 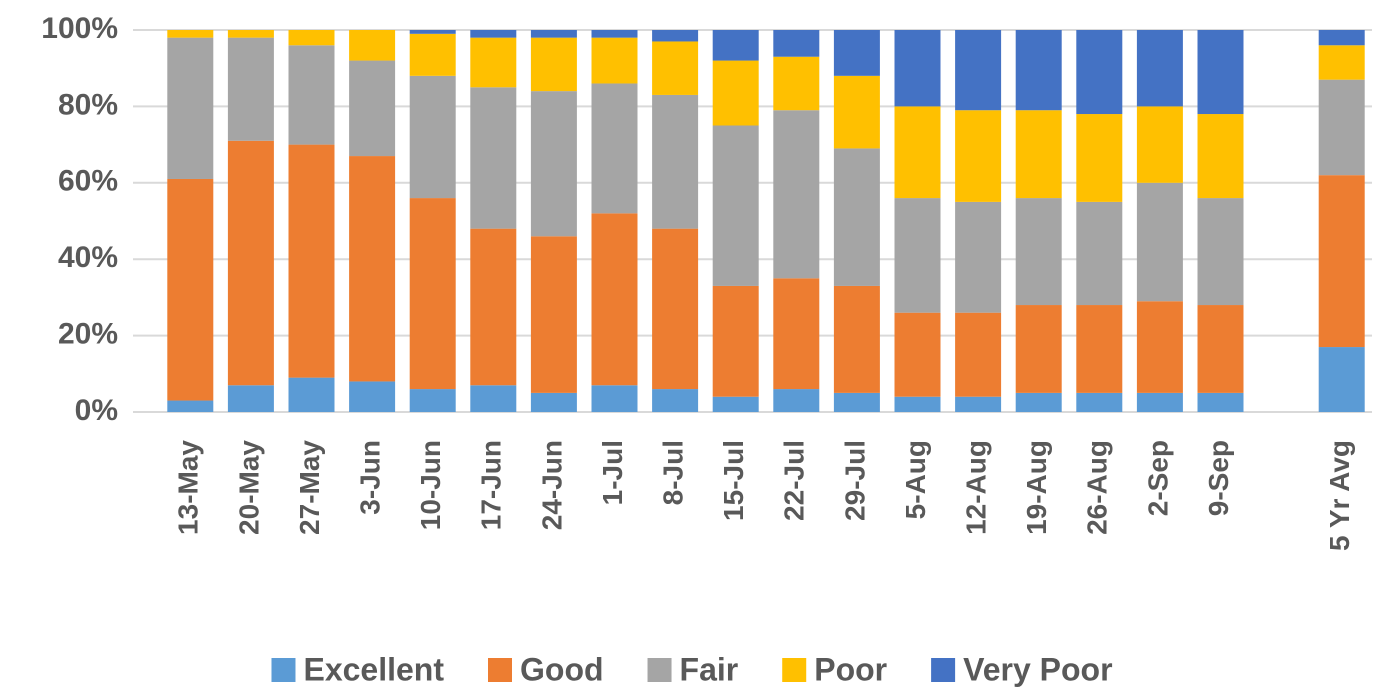 I want to click on x-tick-label: 13-May, so click(x=188, y=487).